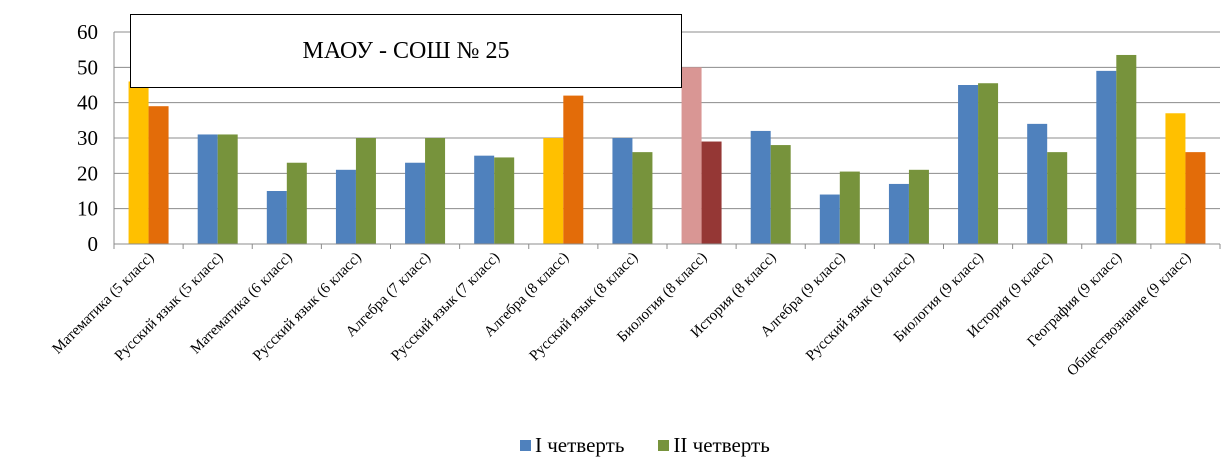 This screenshot has width=1224, height=466. What do you see at coordinates (87, 32) in the screenshot?
I see `y-tick-label: 60` at bounding box center [87, 32].